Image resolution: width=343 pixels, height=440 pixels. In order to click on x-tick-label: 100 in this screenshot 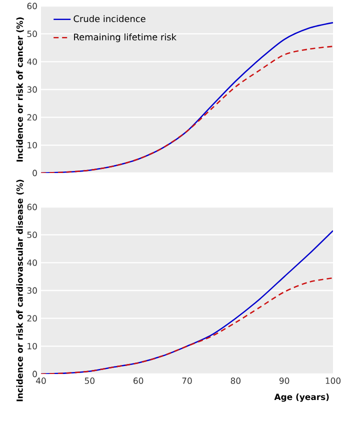, I will do `click(333, 381)`.